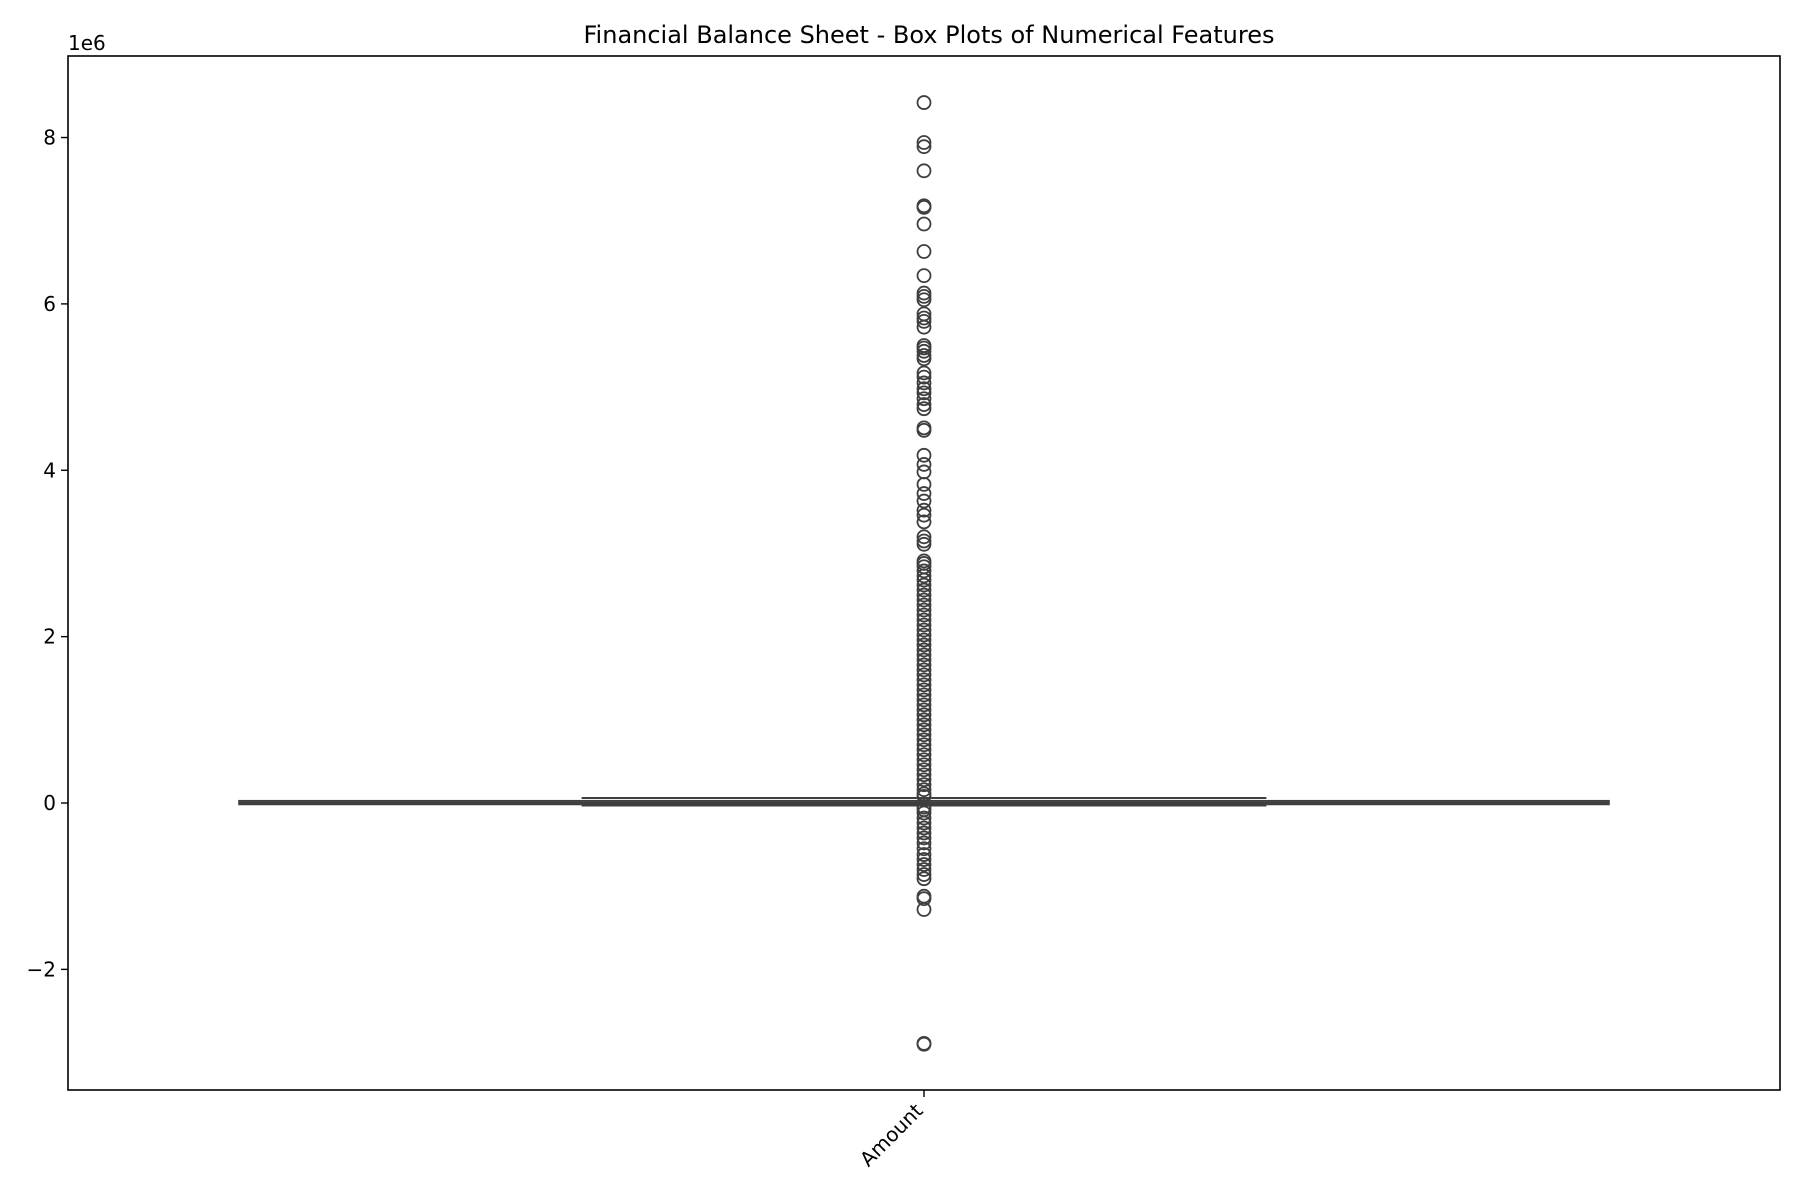  What do you see at coordinates (49, 138) in the screenshot?
I see `y-tick-label: 8` at bounding box center [49, 138].